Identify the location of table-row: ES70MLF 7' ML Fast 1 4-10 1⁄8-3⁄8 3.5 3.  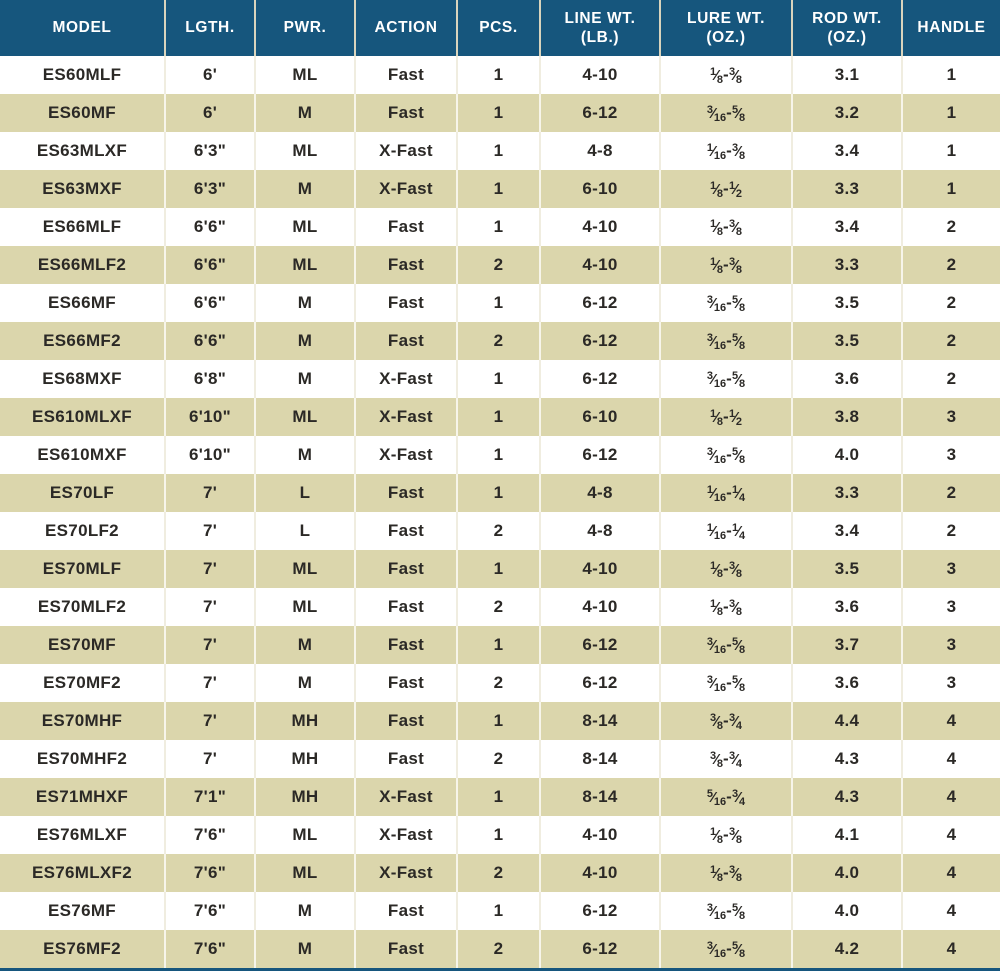
(500, 569).